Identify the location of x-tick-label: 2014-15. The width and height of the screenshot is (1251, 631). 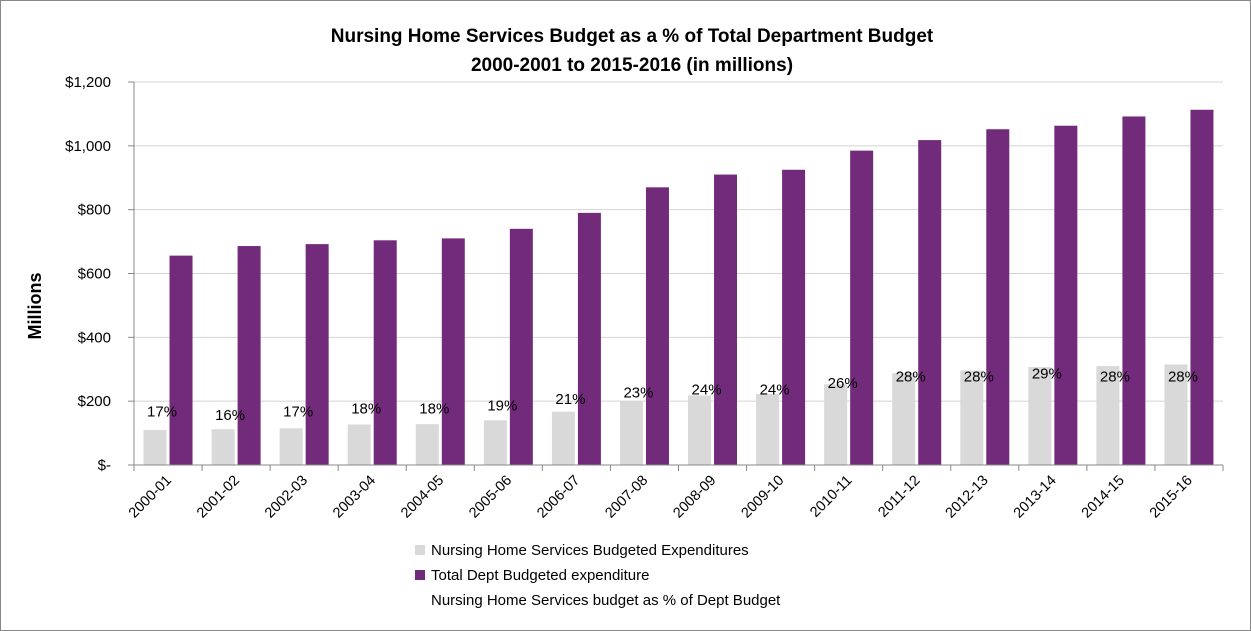
(1103, 497).